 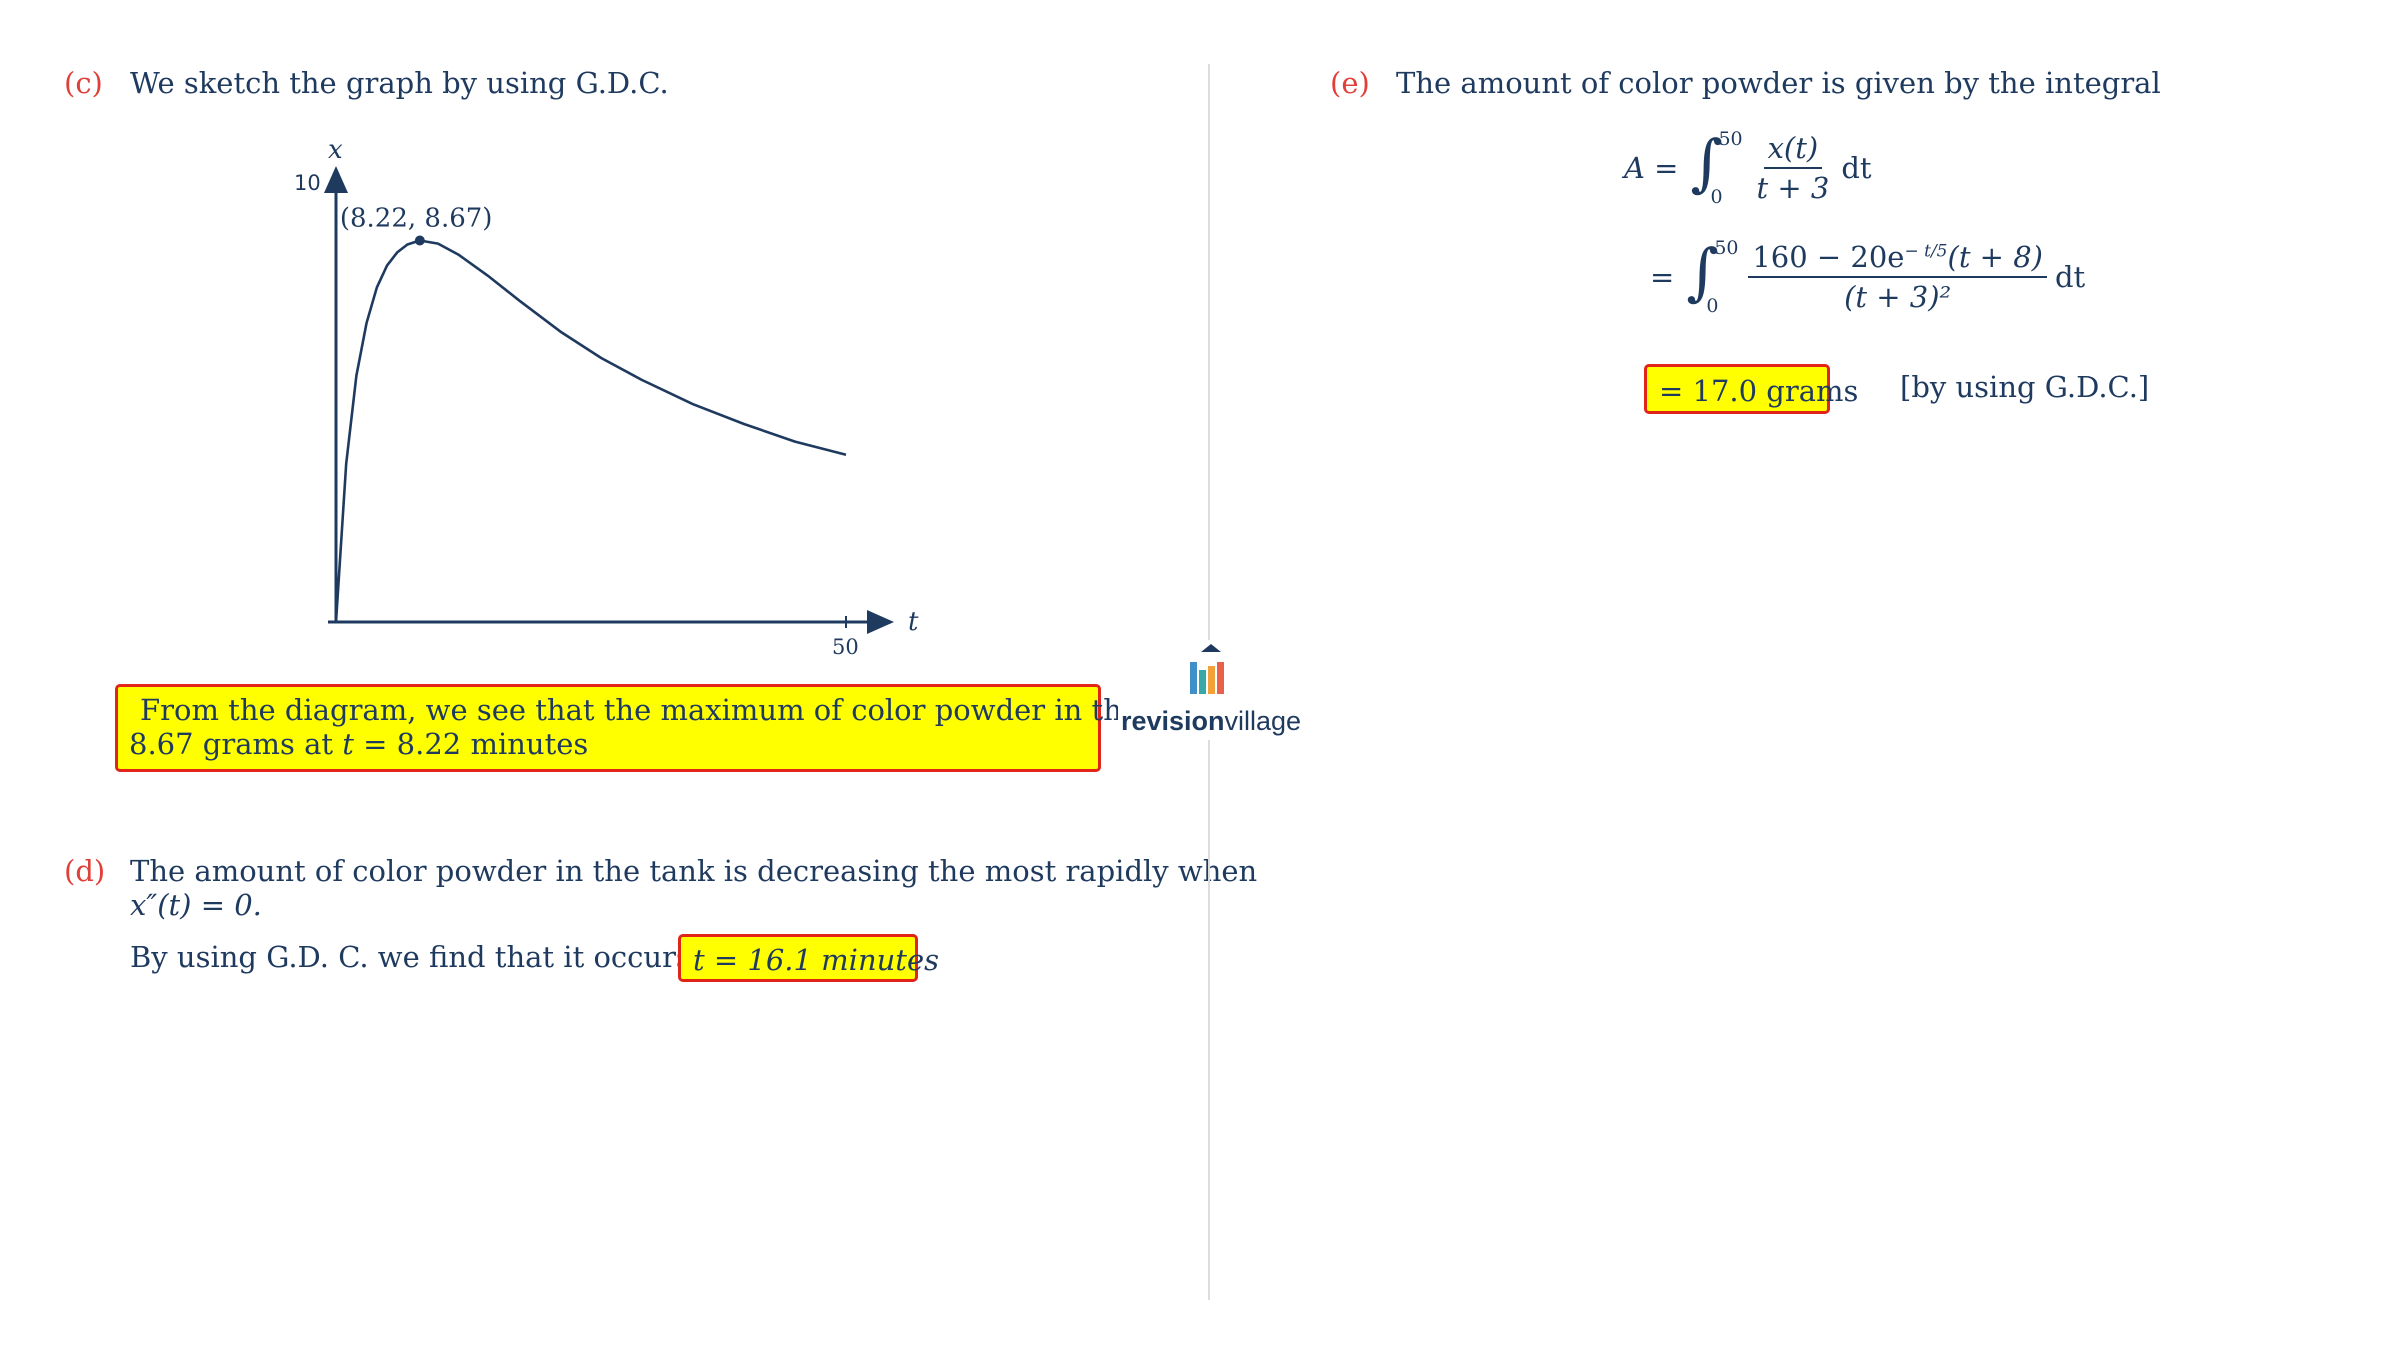 What do you see at coordinates (196, 905) in the screenshot?
I see `part-d-text-line2: x″(t) = 0.` at bounding box center [196, 905].